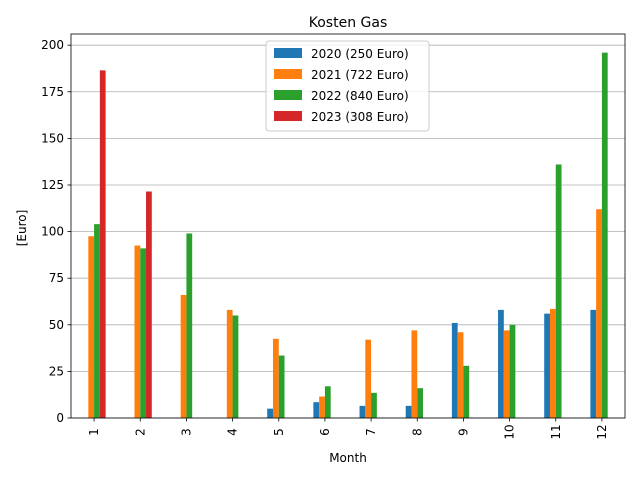 The height and width of the screenshot is (480, 640). Describe the element at coordinates (279, 432) in the screenshot. I see `x-tick-label: 5` at that location.